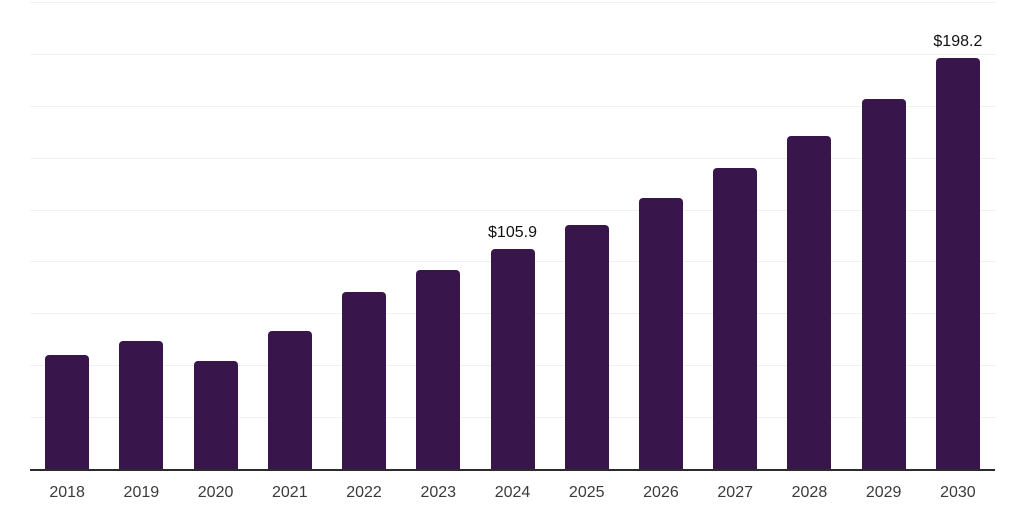 The width and height of the screenshot is (1024, 512). What do you see at coordinates (67, 411) in the screenshot?
I see `bar-2018` at bounding box center [67, 411].